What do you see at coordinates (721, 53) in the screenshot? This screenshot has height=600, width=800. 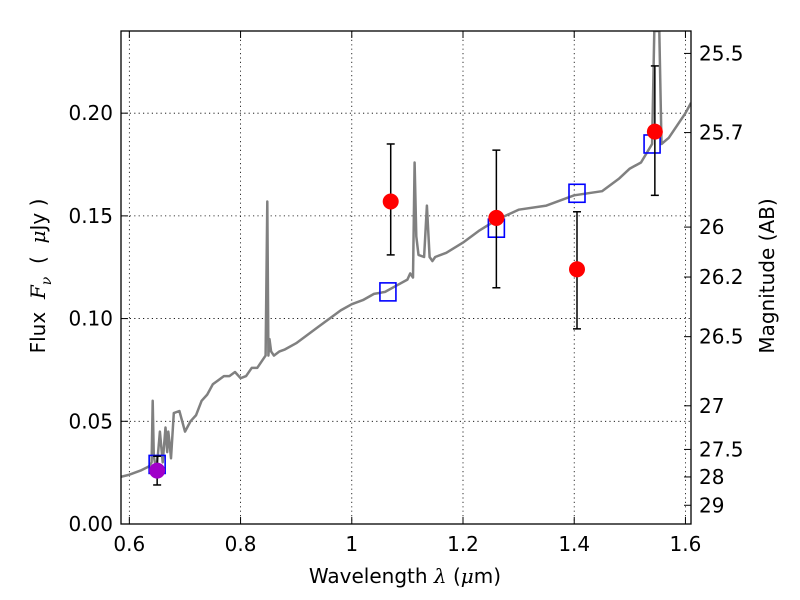 I see `y2-tick-label: 25.5` at bounding box center [721, 53].